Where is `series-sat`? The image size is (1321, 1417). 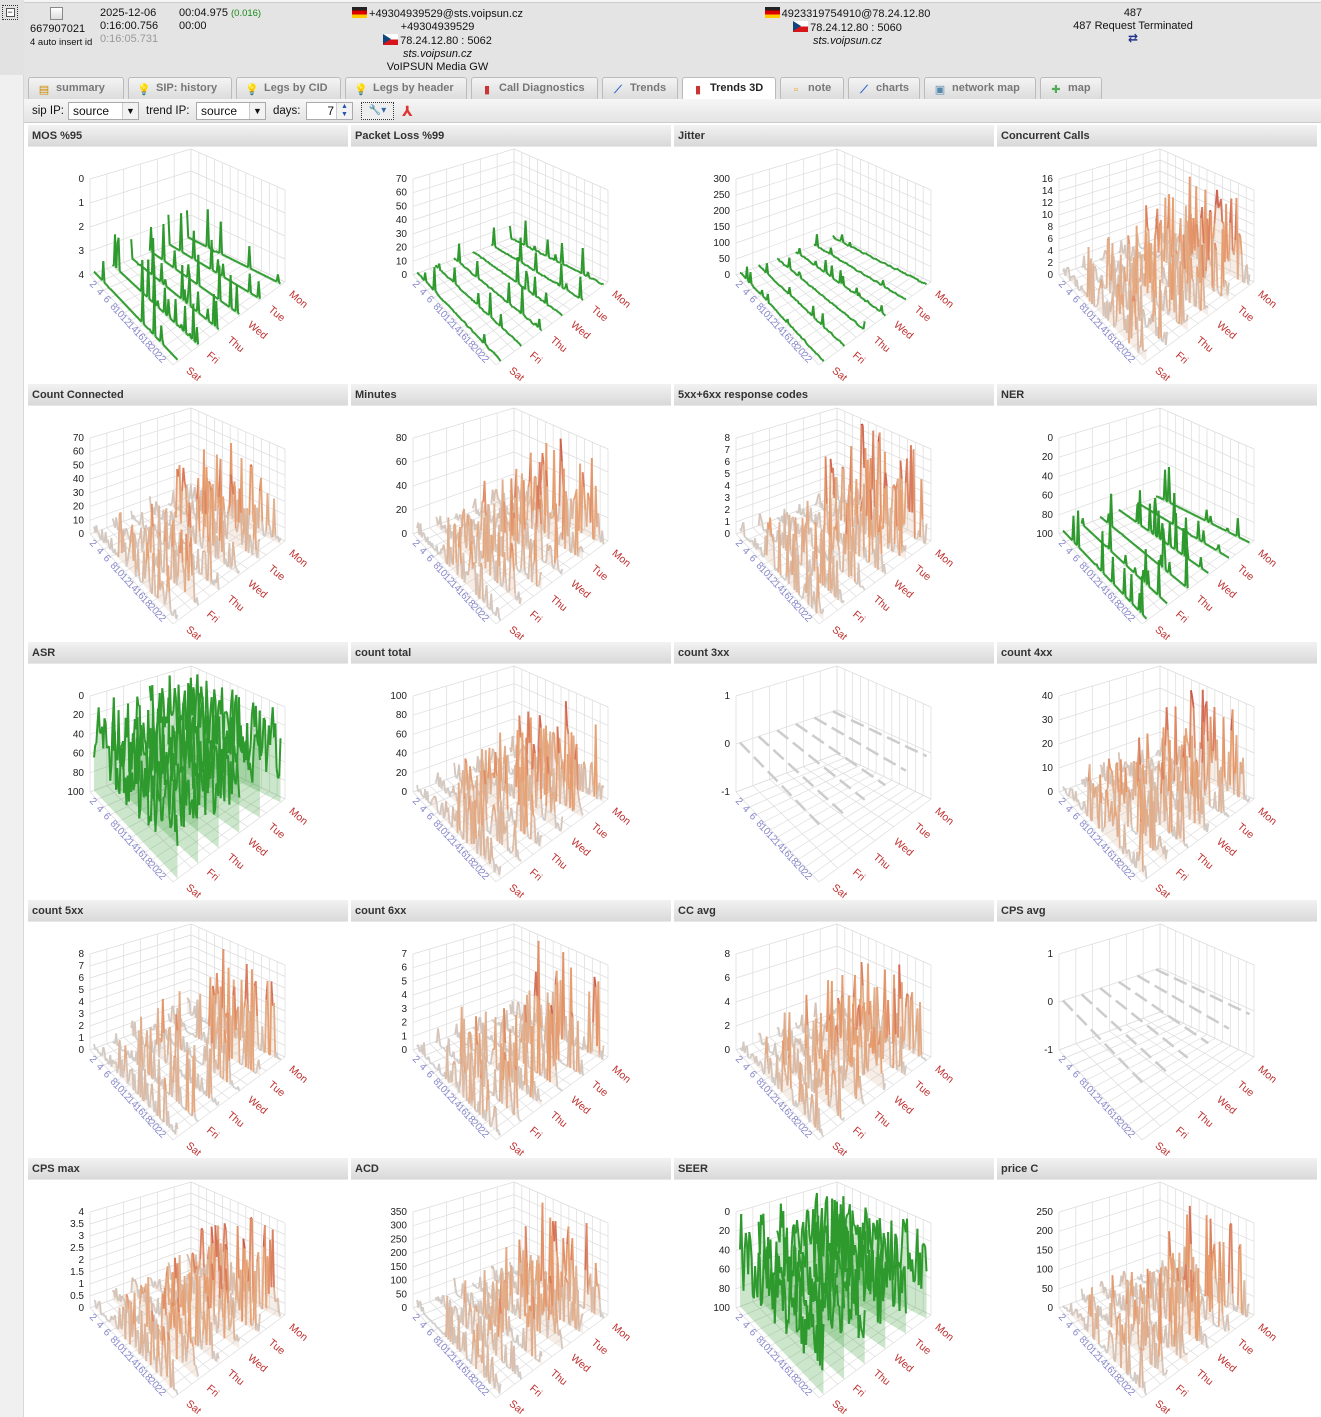
series-sat is located at coordinates (782, 569).